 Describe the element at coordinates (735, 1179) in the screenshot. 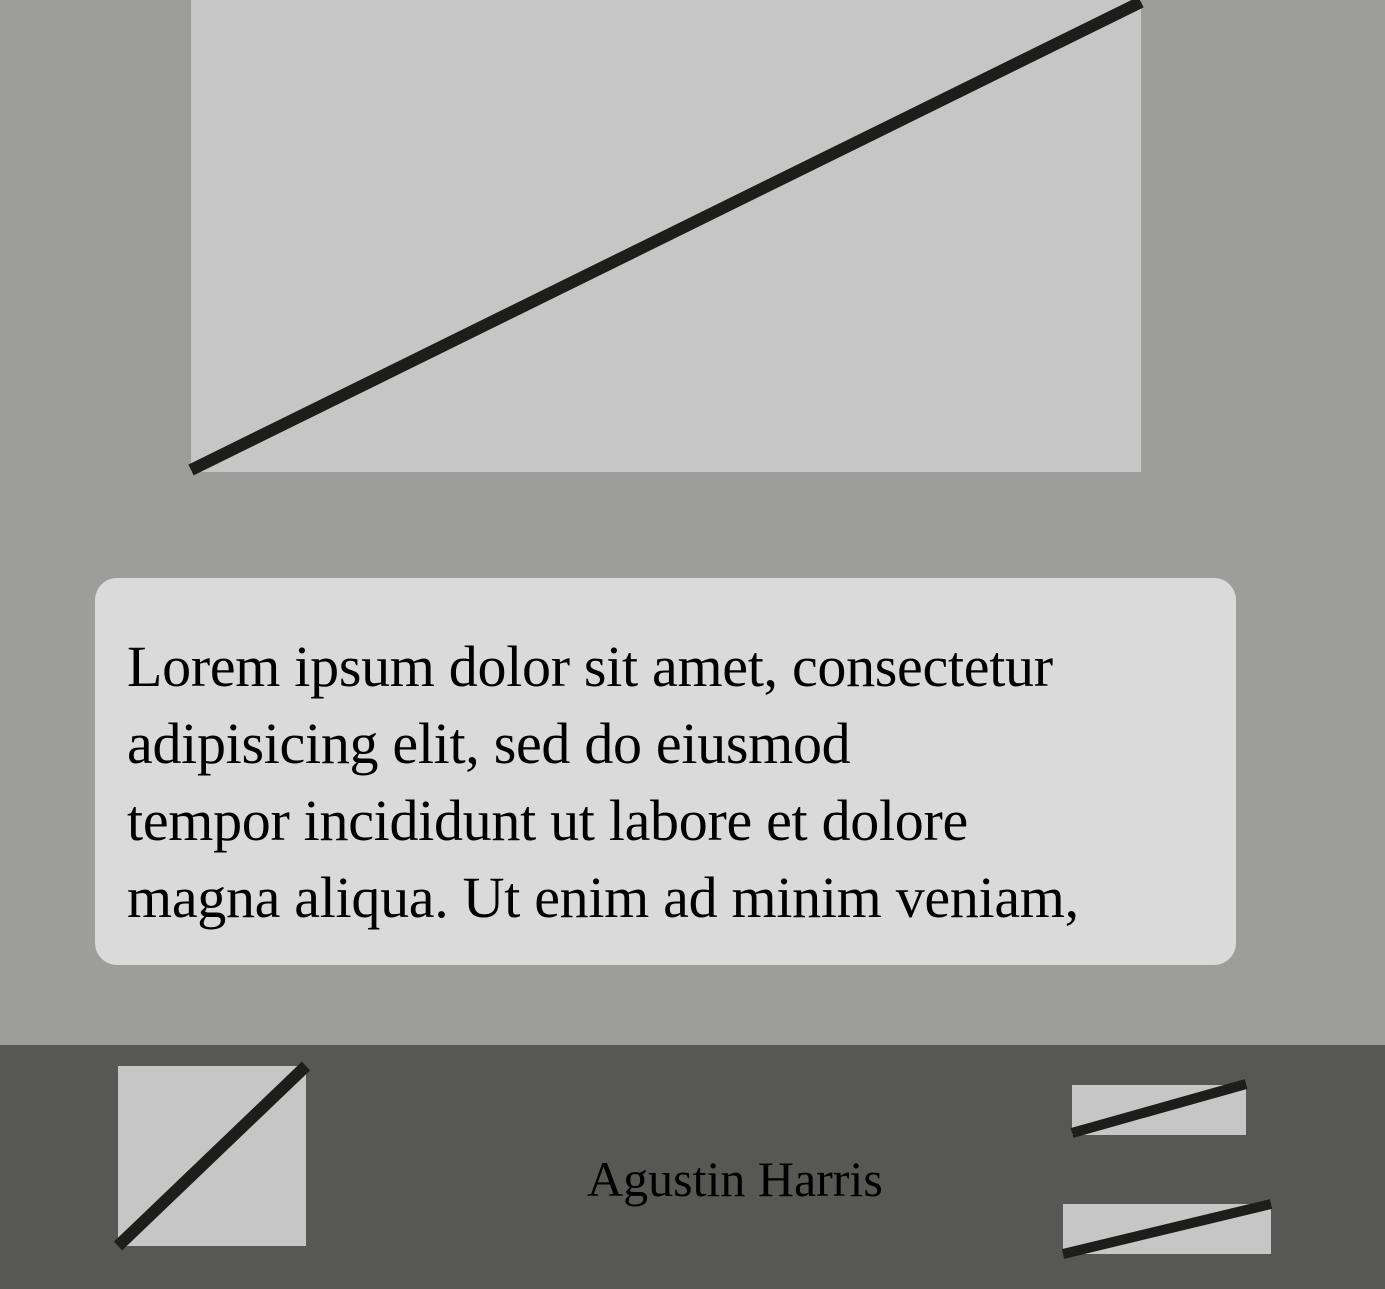

I see `author-name: Agustin Harris` at that location.